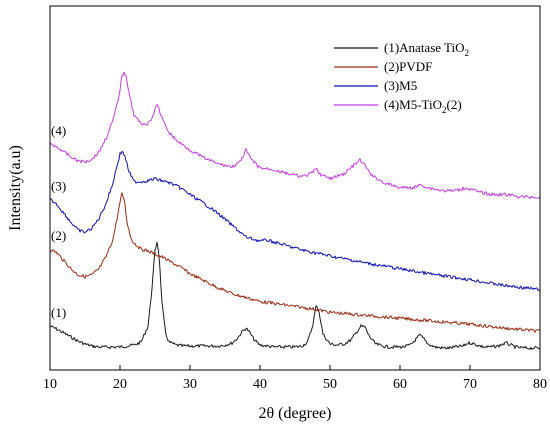 The height and width of the screenshot is (428, 550). Describe the element at coordinates (295, 413) in the screenshot. I see `x-axis-title: 2θ (degree)` at that location.